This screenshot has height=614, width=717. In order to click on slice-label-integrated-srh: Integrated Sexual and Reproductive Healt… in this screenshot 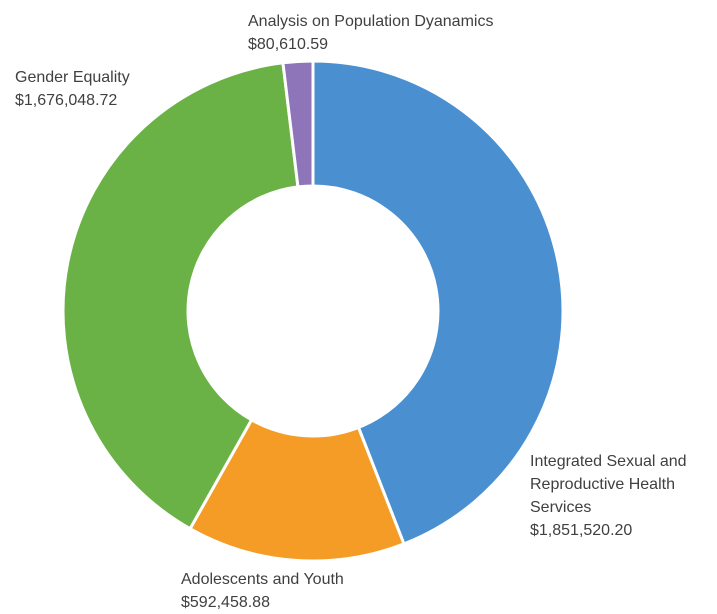, I will do `click(608, 496)`.